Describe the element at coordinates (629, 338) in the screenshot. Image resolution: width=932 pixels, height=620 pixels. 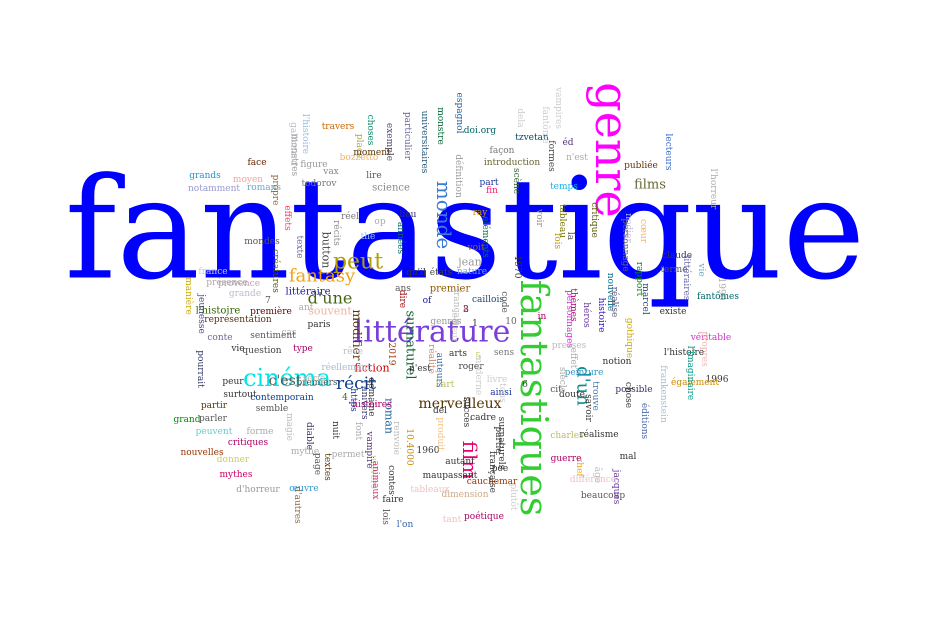
I see `word-gothique: gothique` at that location.